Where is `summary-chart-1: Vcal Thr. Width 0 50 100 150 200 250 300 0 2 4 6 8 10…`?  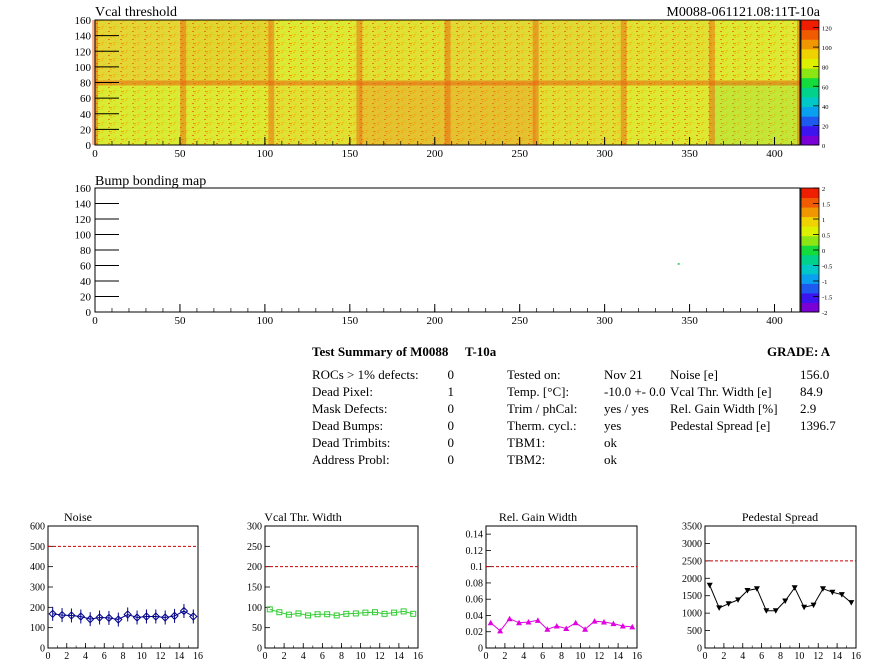
summary-chart-1: Vcal Thr. Width 0 50 100 150 200 250 300 0 2 4 6 8 10… is located at coordinates (335, 586).